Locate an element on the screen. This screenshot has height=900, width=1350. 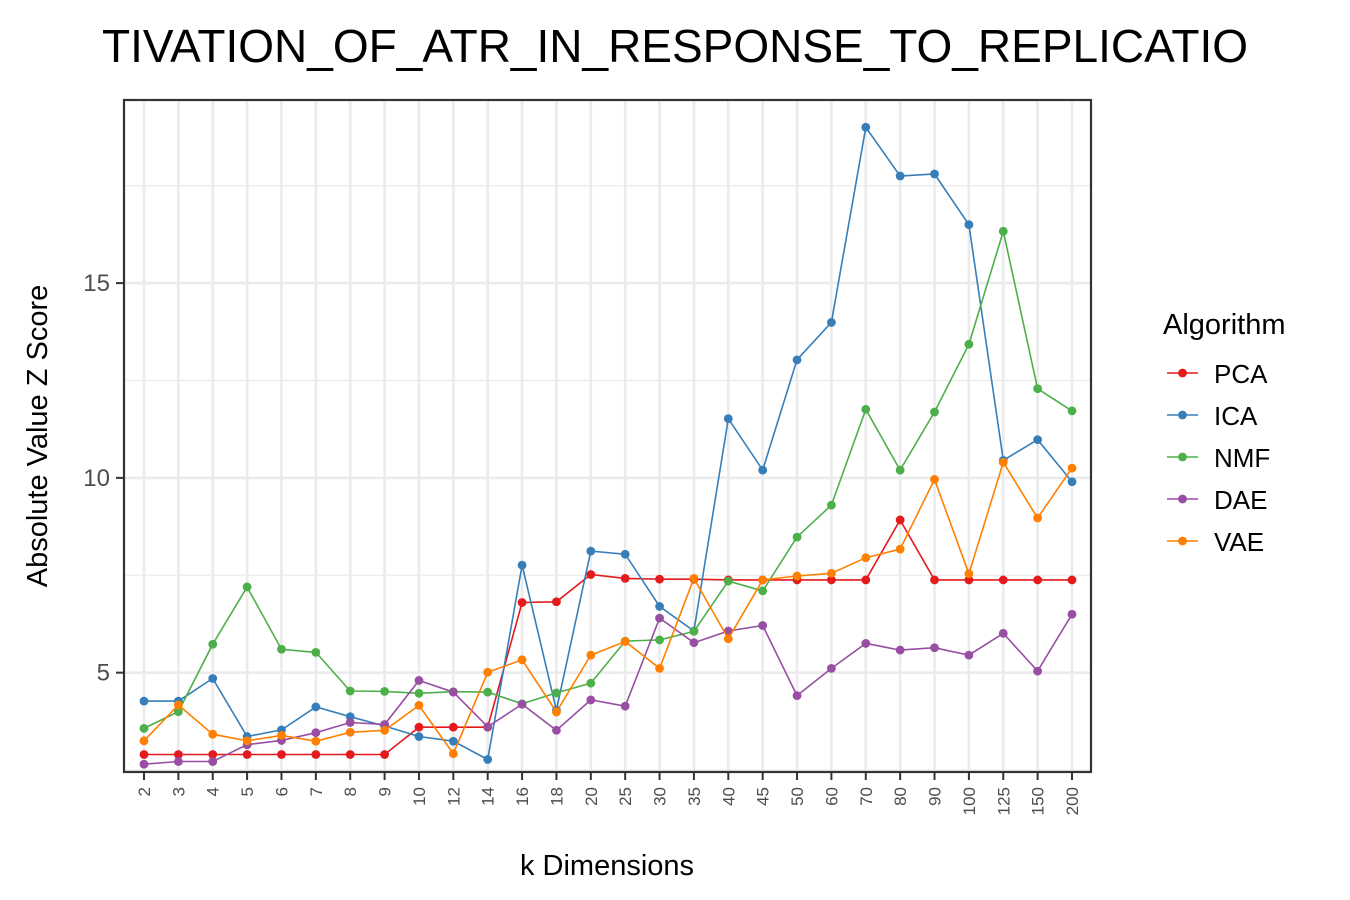
legend-label-dae: DAE is located at coordinates (1240, 500).